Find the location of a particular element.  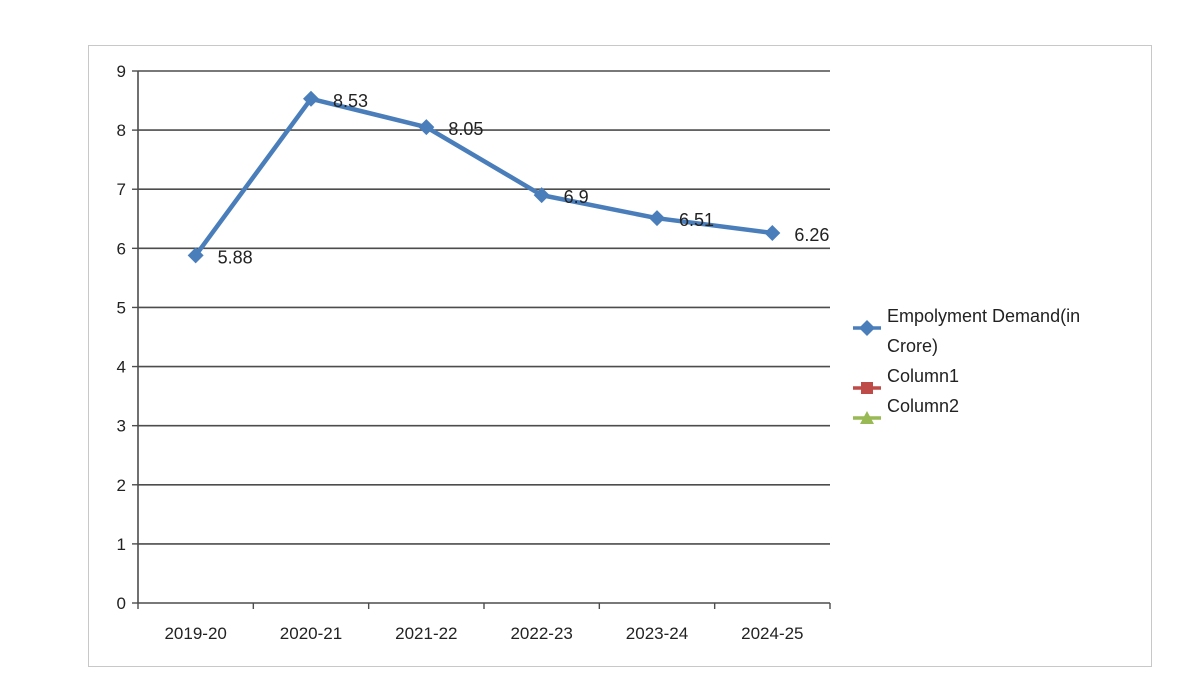

y-tick-label: 1 is located at coordinates (121, 544).